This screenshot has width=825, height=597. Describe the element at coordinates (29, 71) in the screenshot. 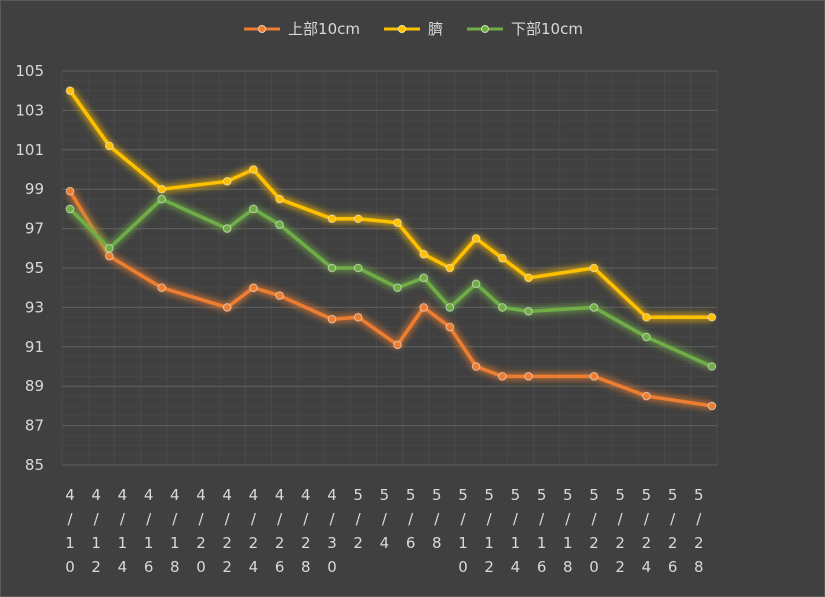

I see `y-tick-label: 105` at that location.